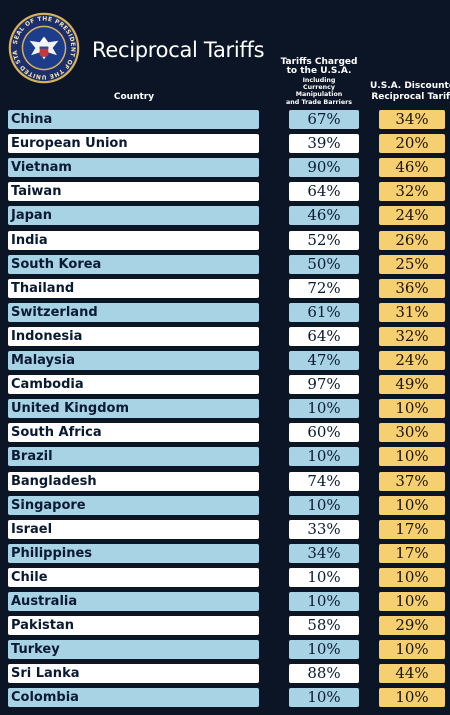 This screenshot has width=450, height=715. What do you see at coordinates (324, 168) in the screenshot?
I see `charged-tariff-cell: 90%` at bounding box center [324, 168].